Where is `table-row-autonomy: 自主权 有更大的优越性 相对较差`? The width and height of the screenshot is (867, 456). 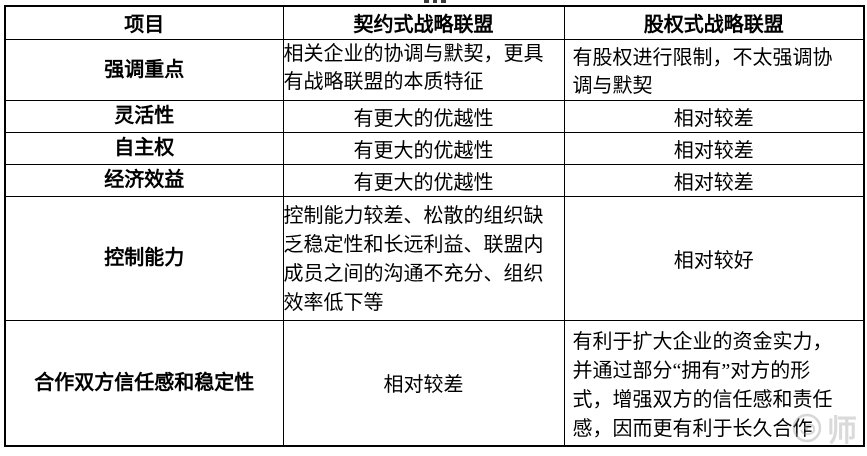
table-row-autonomy: 自主权 有更大的优越性 相对较差 is located at coordinates (434, 148).